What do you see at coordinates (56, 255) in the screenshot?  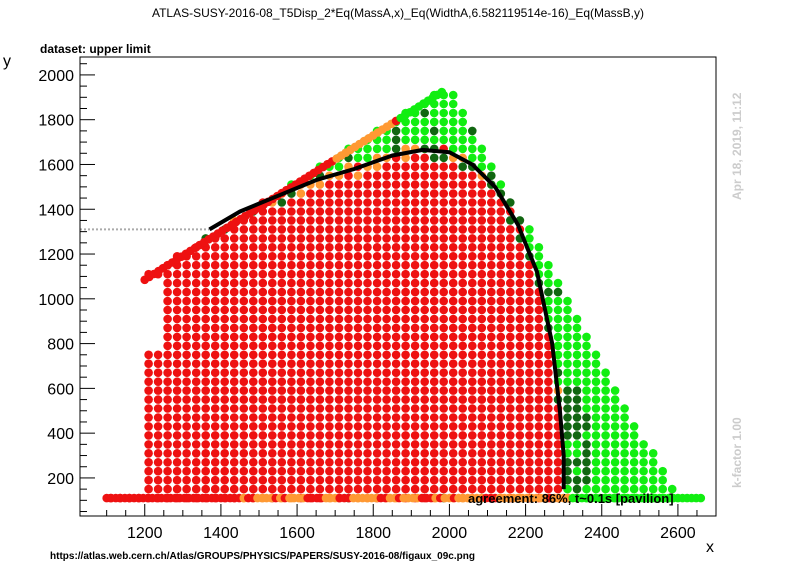 I see `y-tick-label: 1200` at bounding box center [56, 255].